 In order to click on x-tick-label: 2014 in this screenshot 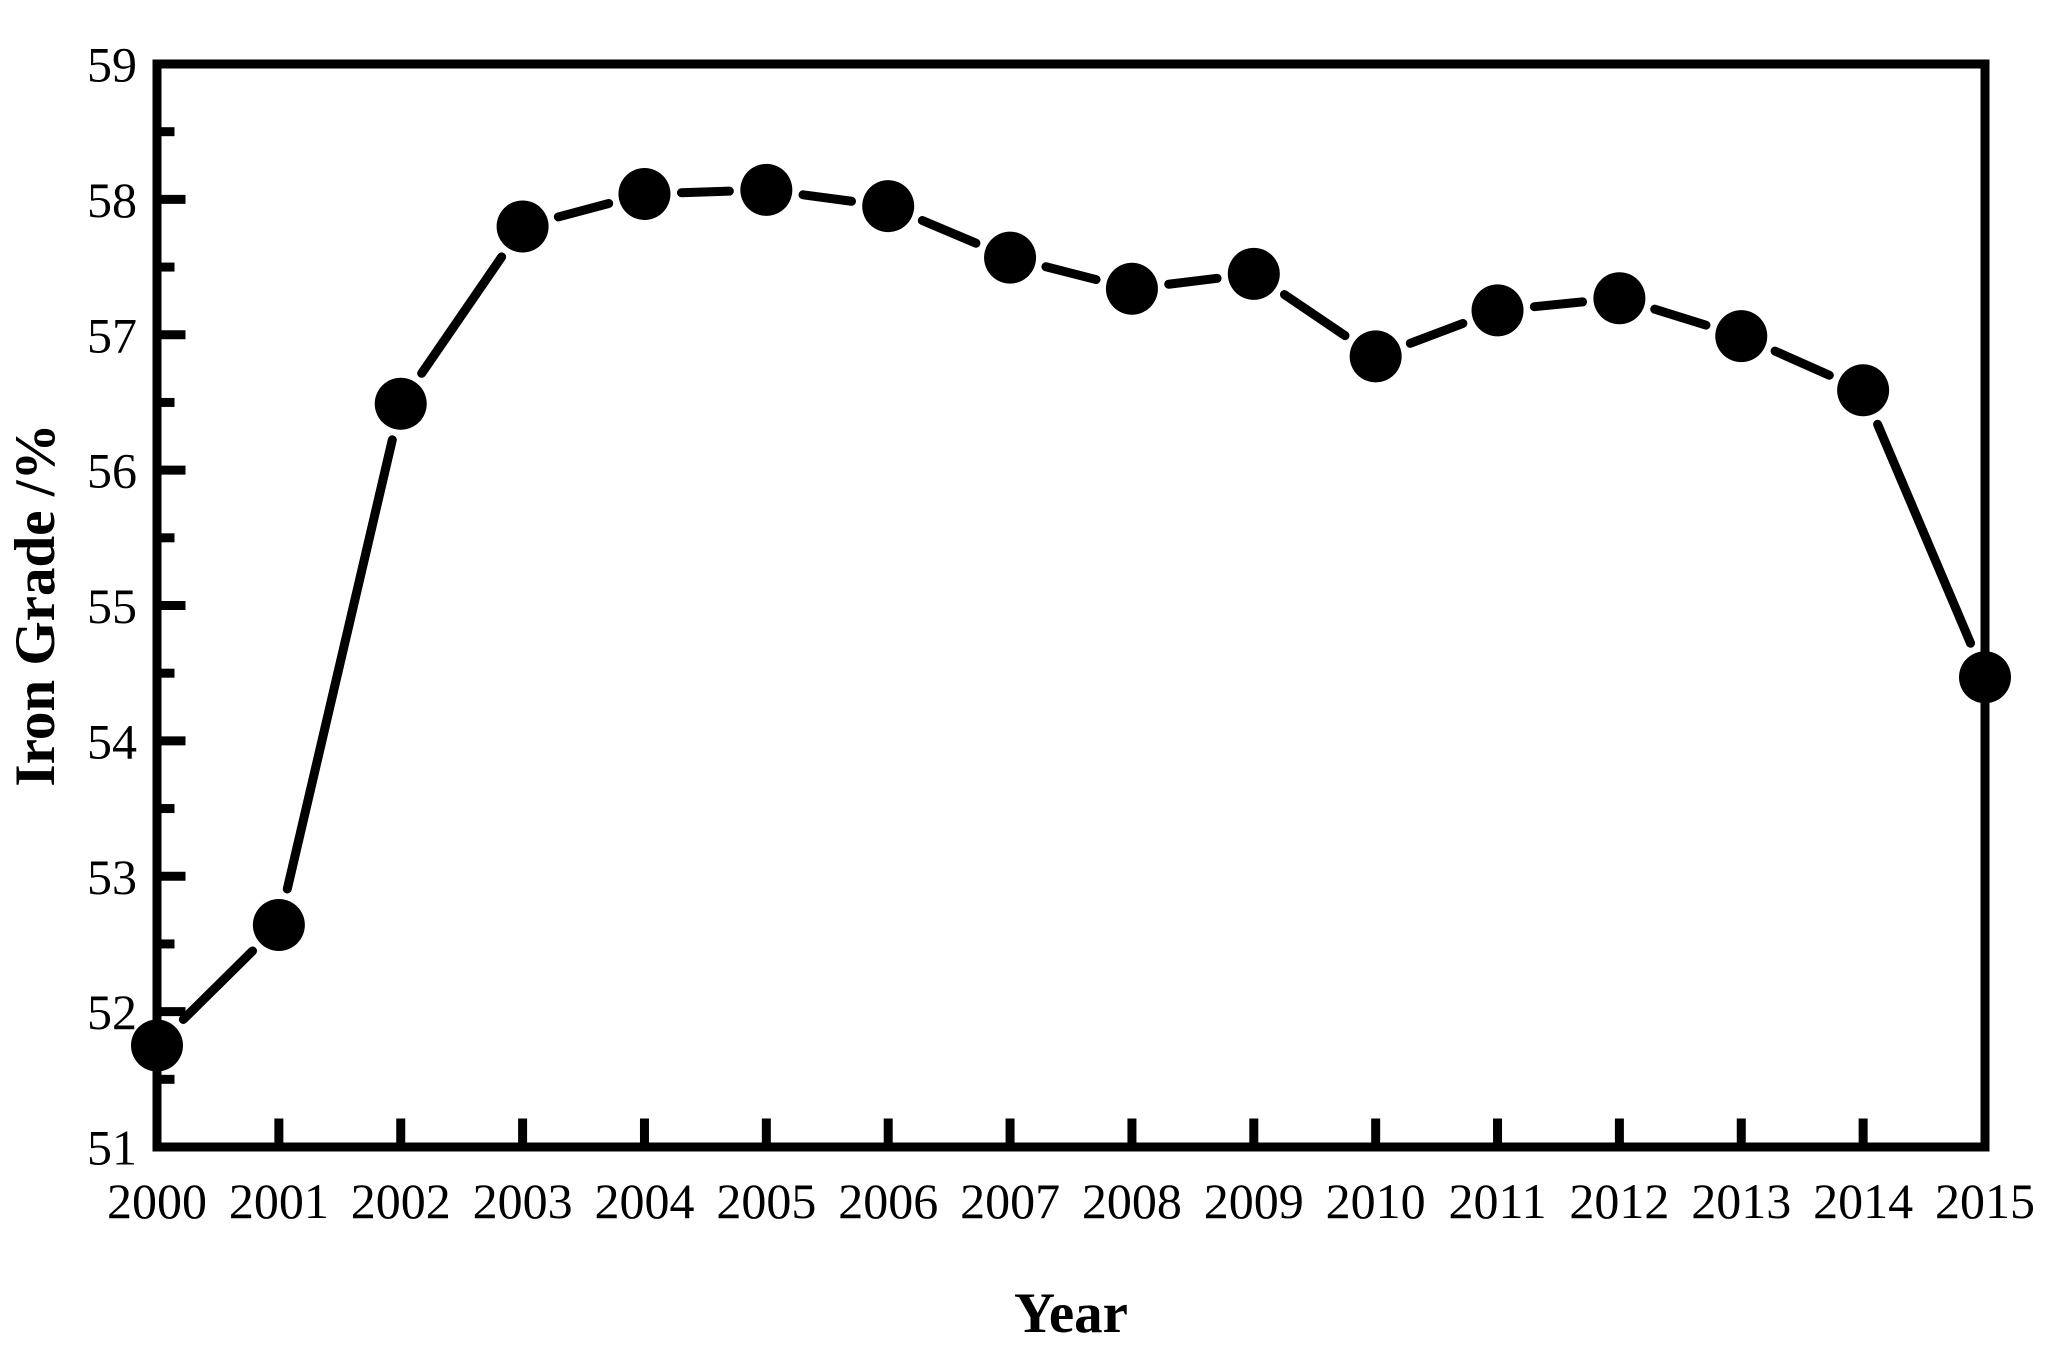, I will do `click(1863, 1201)`.